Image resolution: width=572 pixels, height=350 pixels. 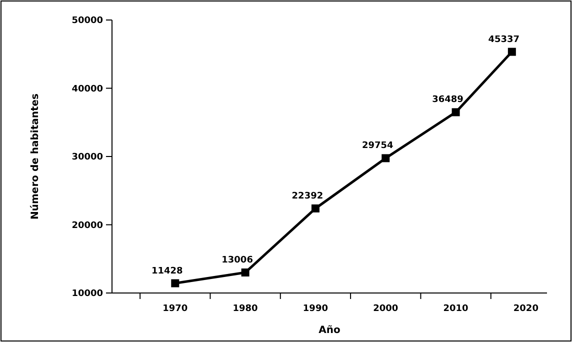 What do you see at coordinates (87, 157) in the screenshot?
I see `y-tick-label: 30000` at bounding box center [87, 157].